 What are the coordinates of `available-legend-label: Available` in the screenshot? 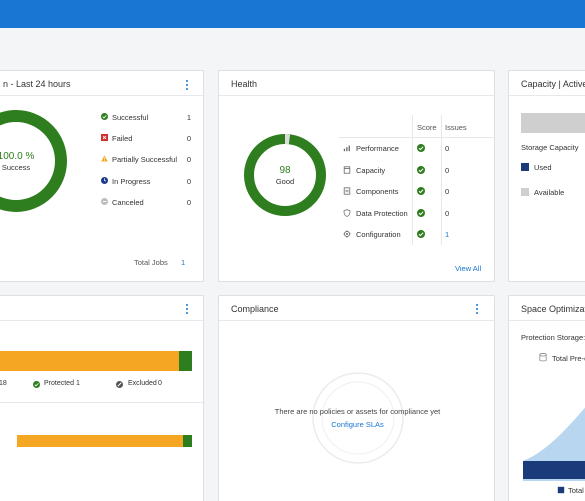 It's located at (549, 192).